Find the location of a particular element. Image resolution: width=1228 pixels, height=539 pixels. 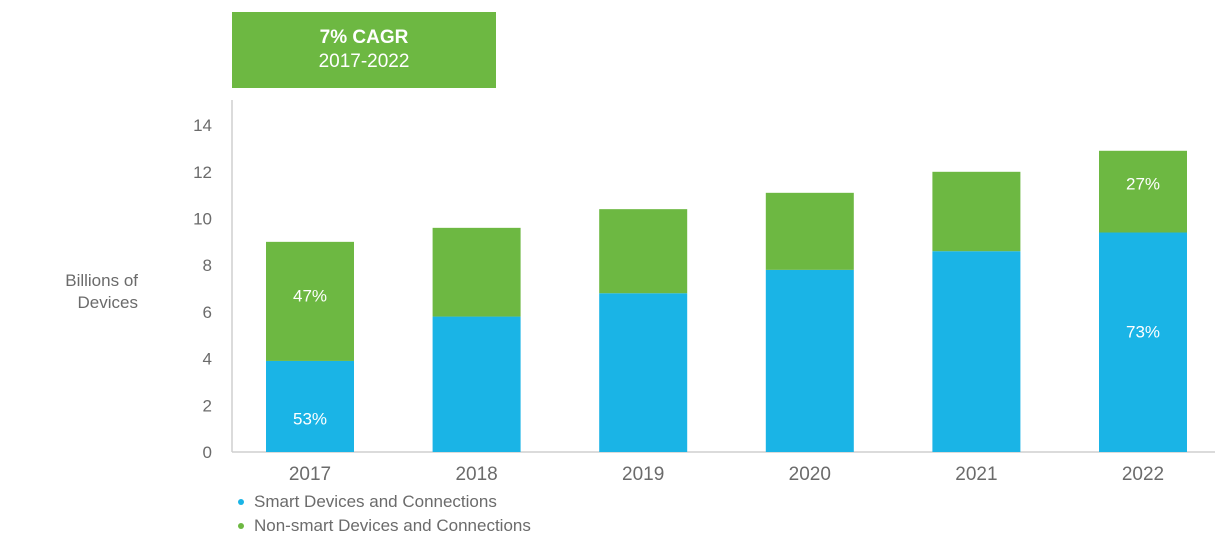

x-tick-label: 2019 is located at coordinates (643, 474).